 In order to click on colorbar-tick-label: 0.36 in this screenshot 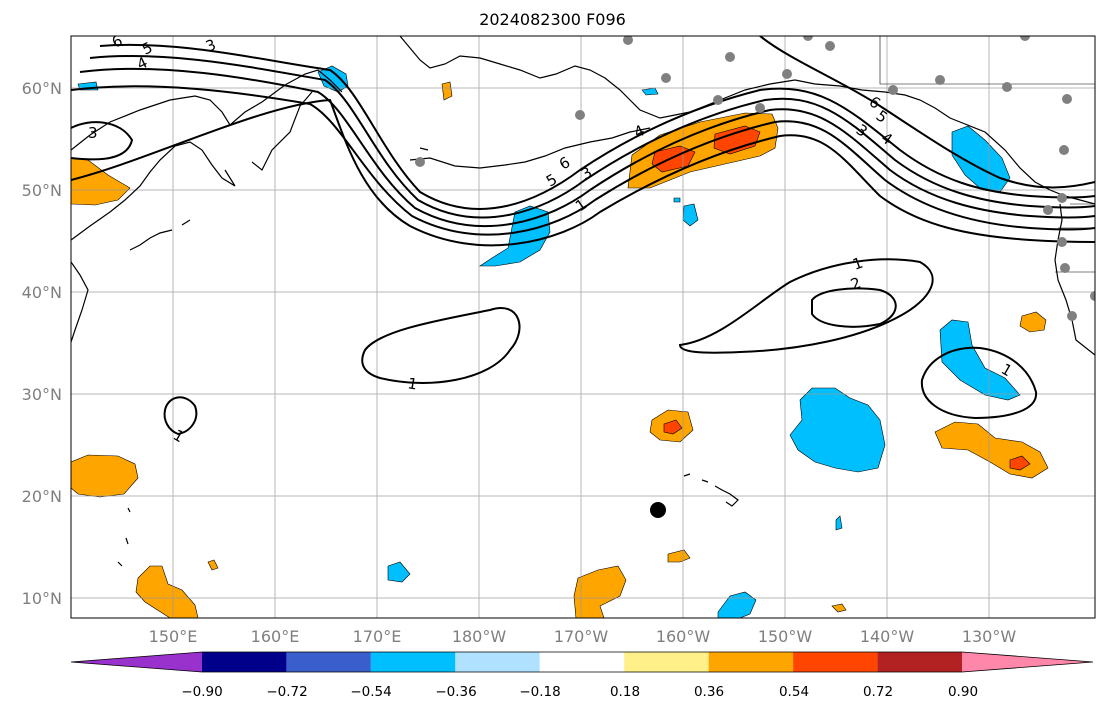, I will do `click(709, 692)`.